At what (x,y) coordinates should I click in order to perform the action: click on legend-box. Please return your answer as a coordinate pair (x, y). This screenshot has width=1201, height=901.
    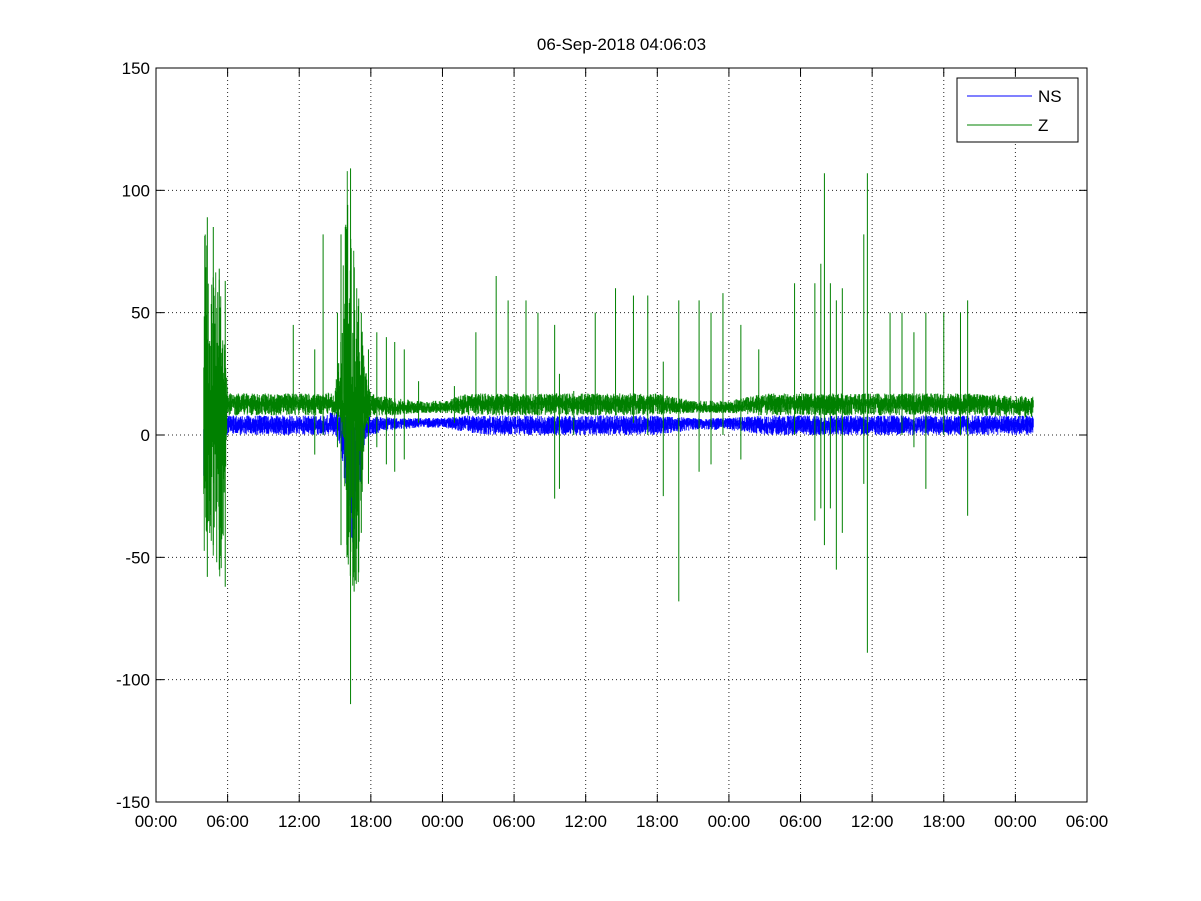
    Looking at the image, I should click on (1017, 110).